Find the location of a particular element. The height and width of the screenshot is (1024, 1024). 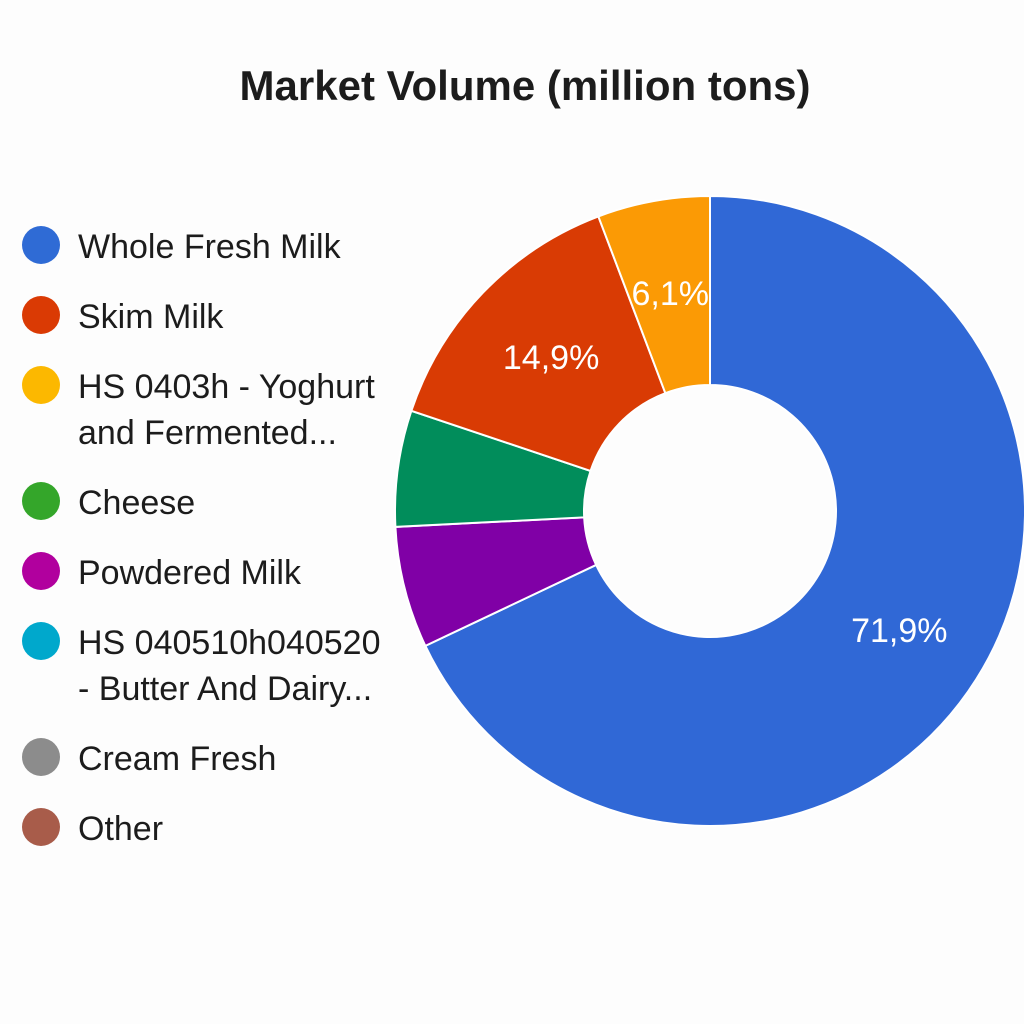

legend-label: Cheese is located at coordinates (137, 503).